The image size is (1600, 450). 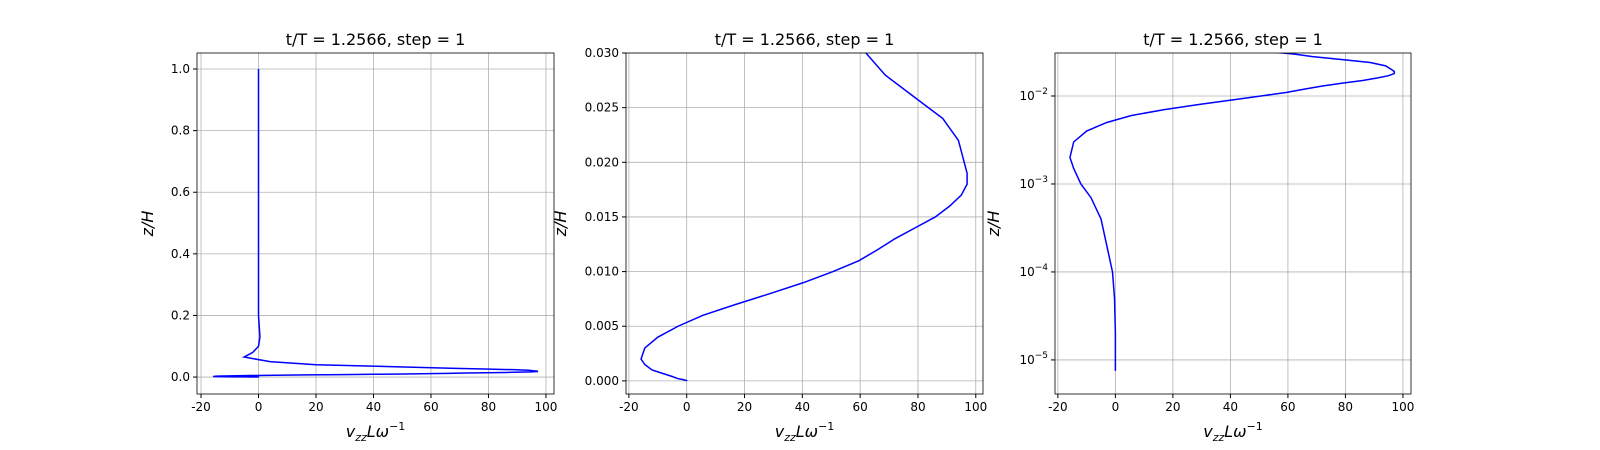 I want to click on y-tick-label: 0.025, so click(x=602, y=108).